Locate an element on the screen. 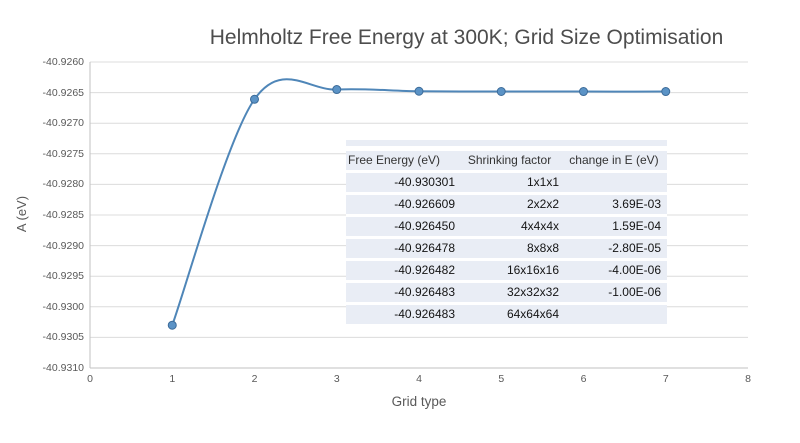  x-tick-label: 5 is located at coordinates (501, 379).